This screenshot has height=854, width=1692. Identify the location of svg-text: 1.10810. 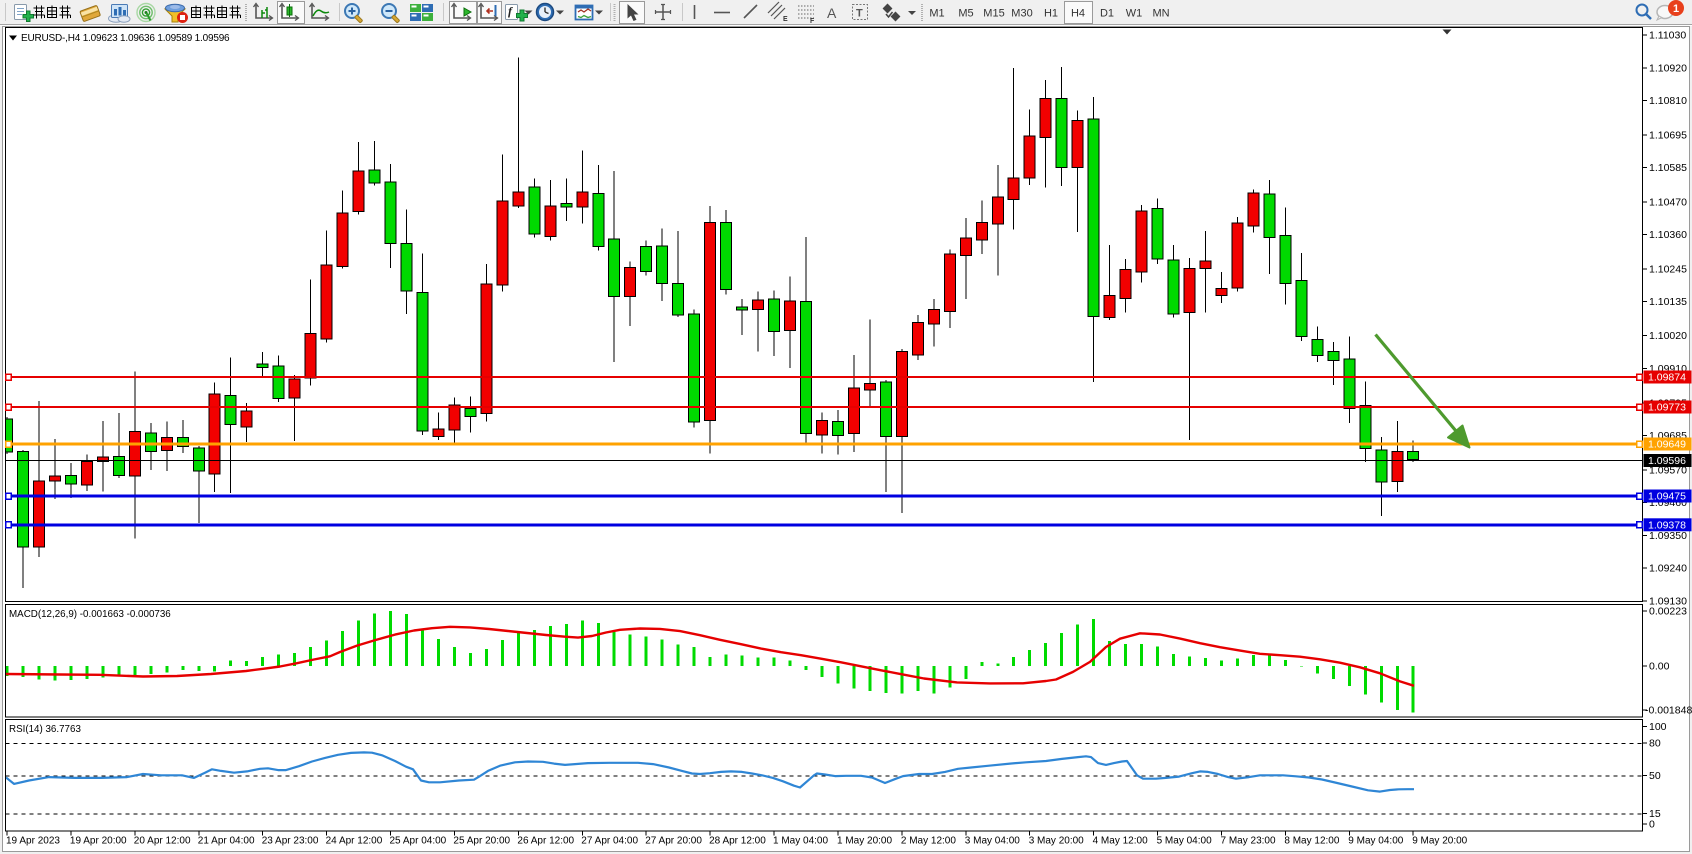
(1668, 101).